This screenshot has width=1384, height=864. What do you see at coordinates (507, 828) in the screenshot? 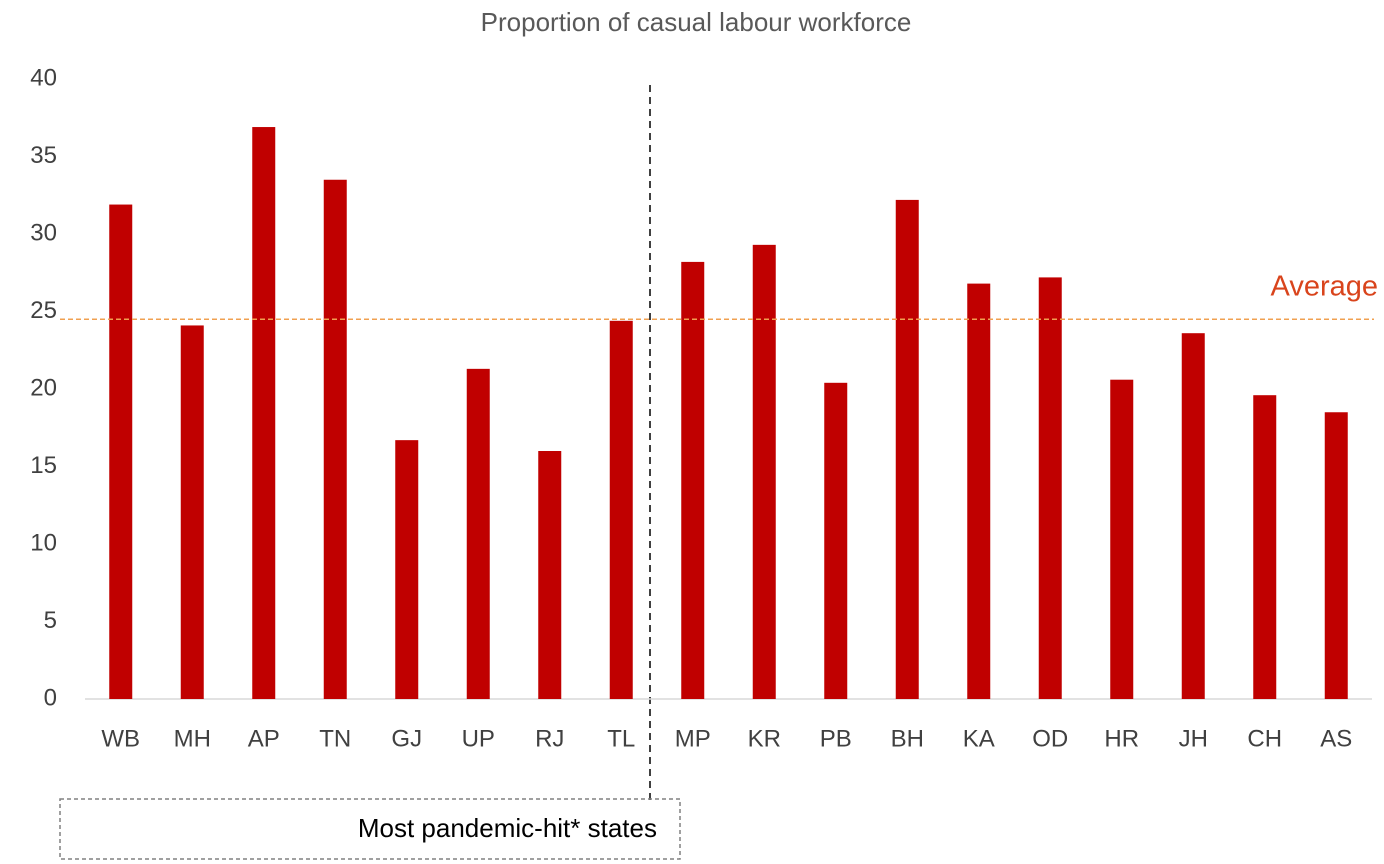
I see `group-label: Most pandemic-hit* states` at bounding box center [507, 828].